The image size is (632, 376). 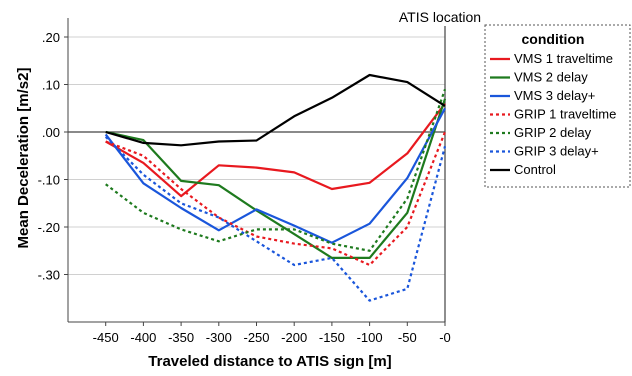 What do you see at coordinates (556, 151) in the screenshot?
I see `legend-label: GRIP 3 delay+` at bounding box center [556, 151].